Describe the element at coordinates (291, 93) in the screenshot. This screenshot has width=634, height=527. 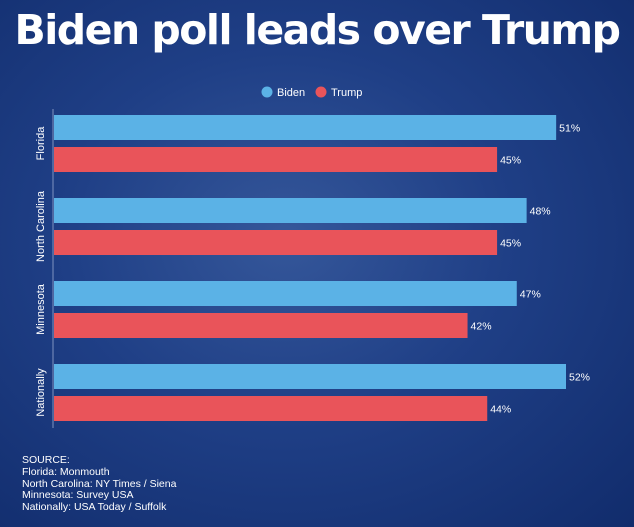
I see `legend-biden-label: Biden` at that location.